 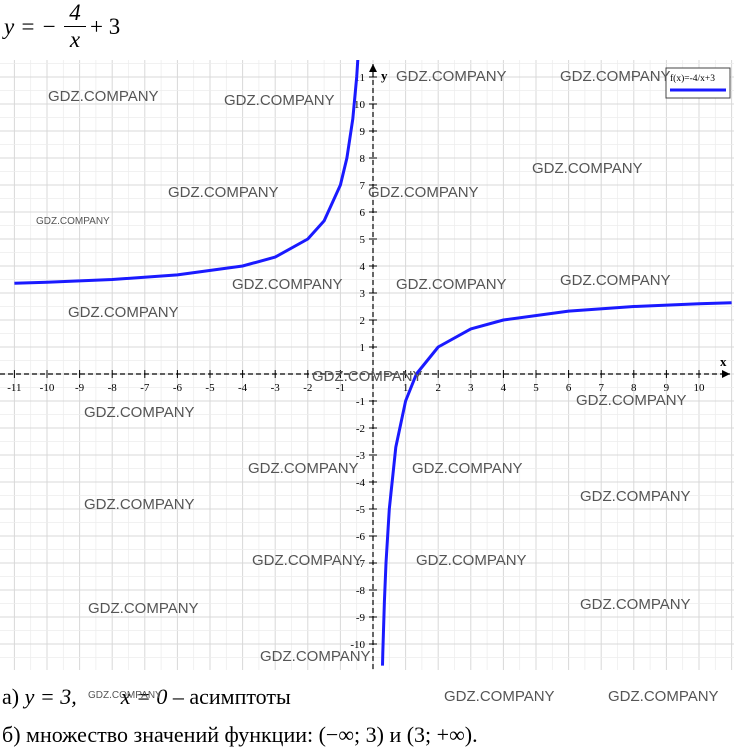 I want to click on x-tick-label: 7, so click(x=601, y=388).